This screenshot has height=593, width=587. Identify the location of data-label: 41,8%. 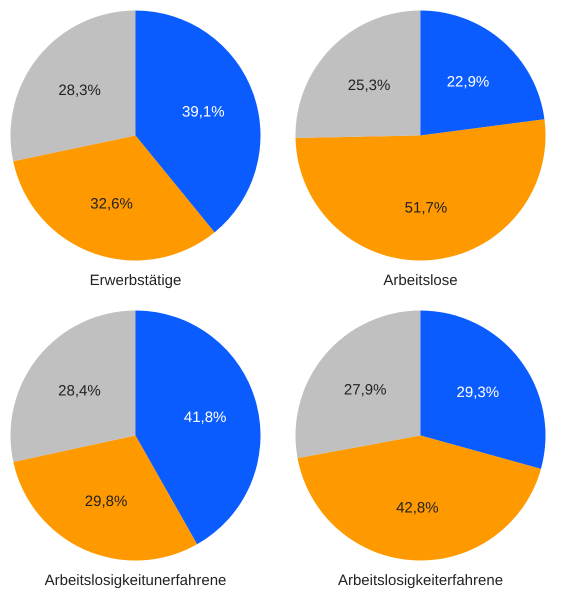
(205, 417).